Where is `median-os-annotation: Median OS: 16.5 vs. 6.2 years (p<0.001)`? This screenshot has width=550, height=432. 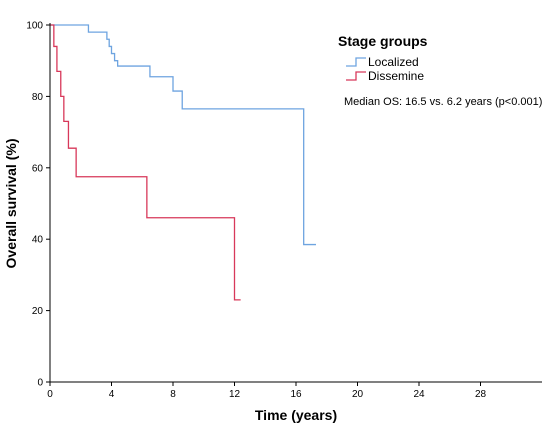
median-os-annotation: Median OS: 16.5 vs. 6.2 years (p<0.001) is located at coordinates (443, 102).